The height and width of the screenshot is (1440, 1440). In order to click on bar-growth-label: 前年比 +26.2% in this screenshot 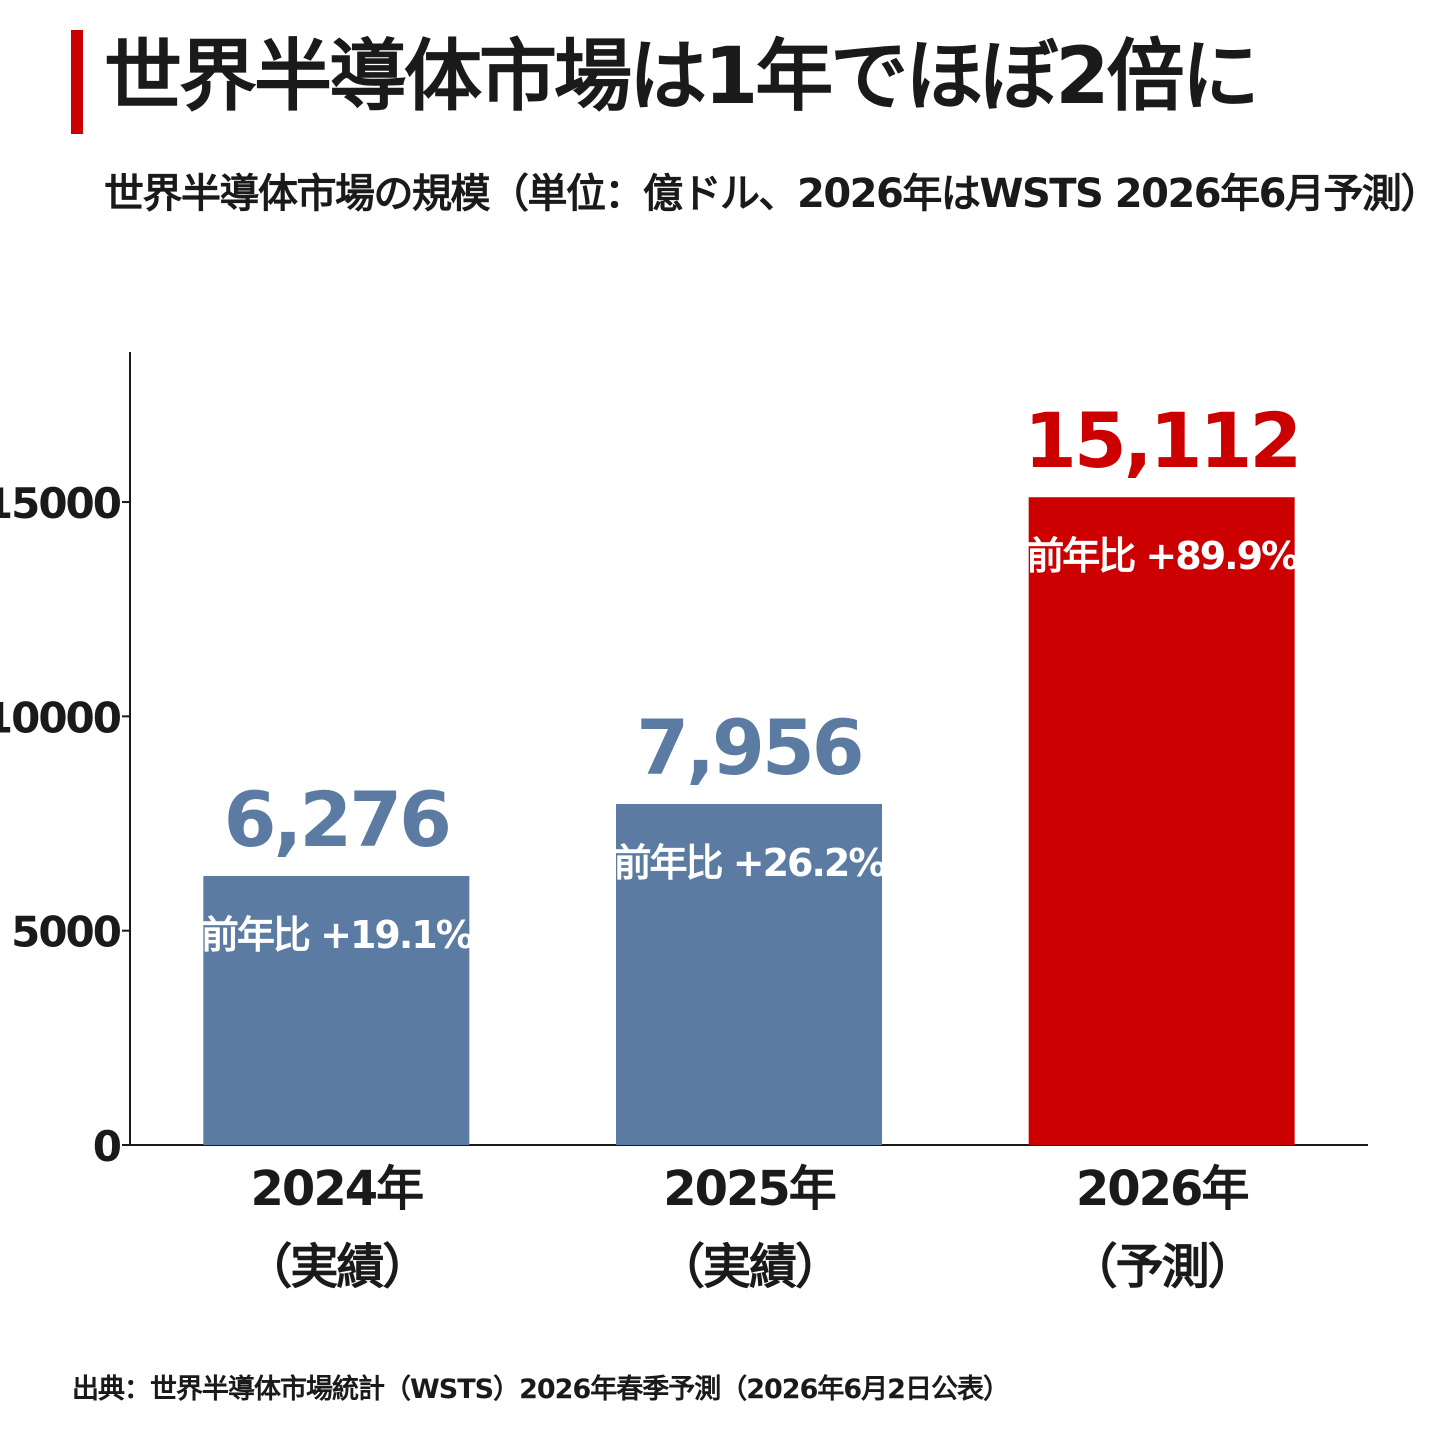, I will do `click(750, 863)`.